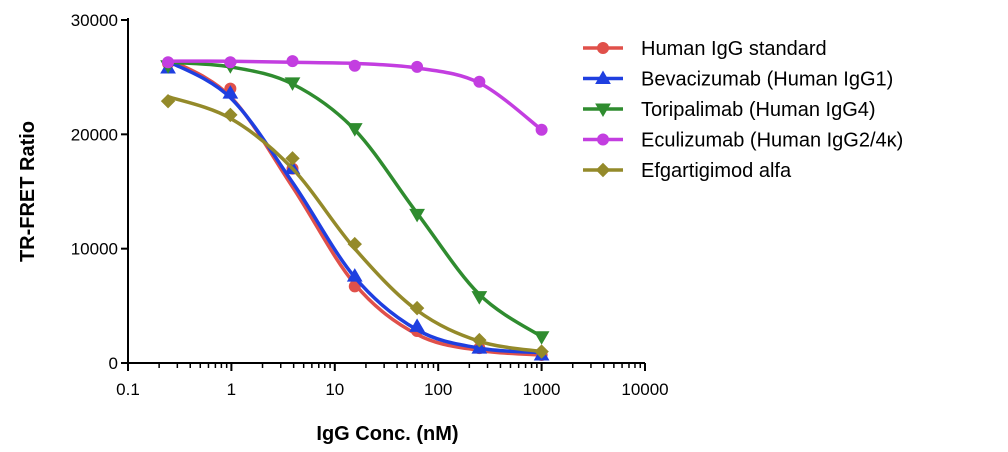 This screenshot has height=452, width=1008. What do you see at coordinates (128, 389) in the screenshot?
I see `x-tick-label: 0.1` at bounding box center [128, 389].